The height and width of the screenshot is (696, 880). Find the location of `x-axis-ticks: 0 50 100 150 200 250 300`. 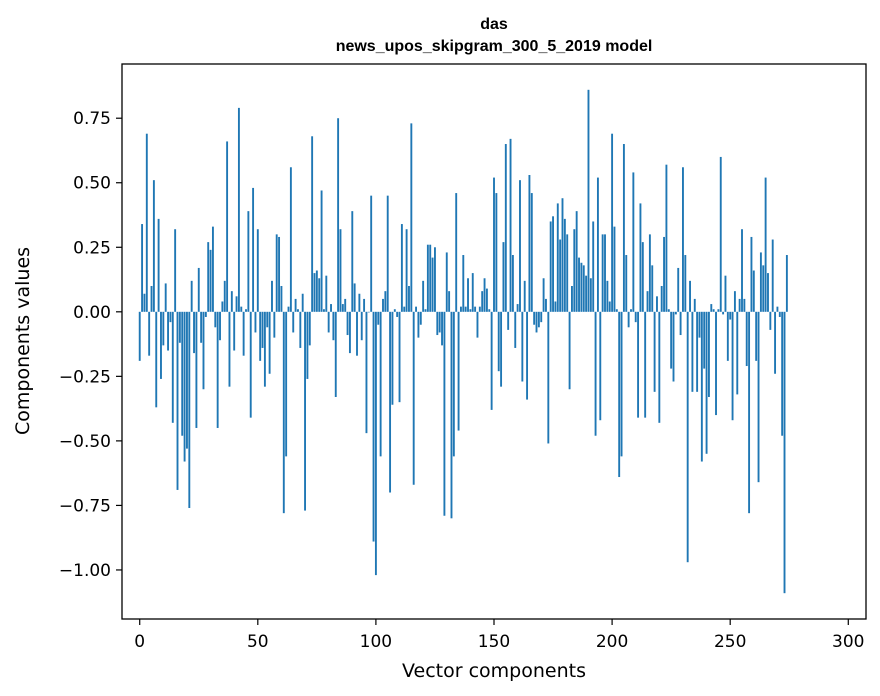

x-axis-ticks: 0 50 100 150 200 250 300 is located at coordinates (499, 635).